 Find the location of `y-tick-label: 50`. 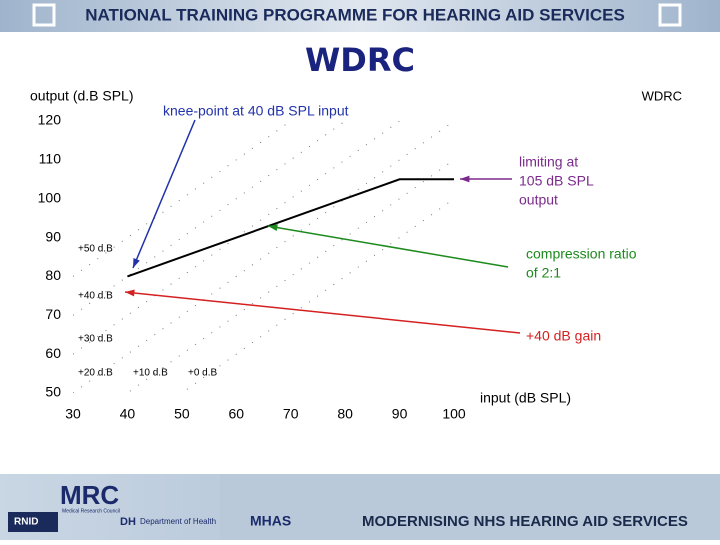

y-tick-label: 50 is located at coordinates (53, 392).